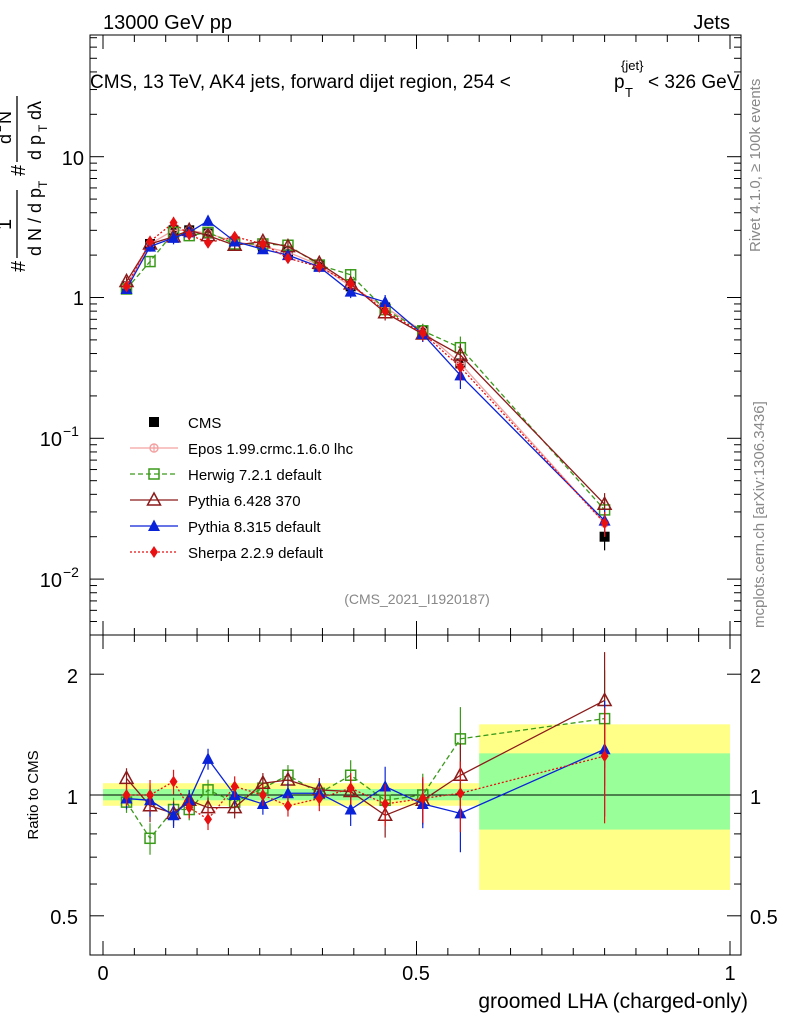  I want to click on title-pt-sub: T, so click(629, 92).